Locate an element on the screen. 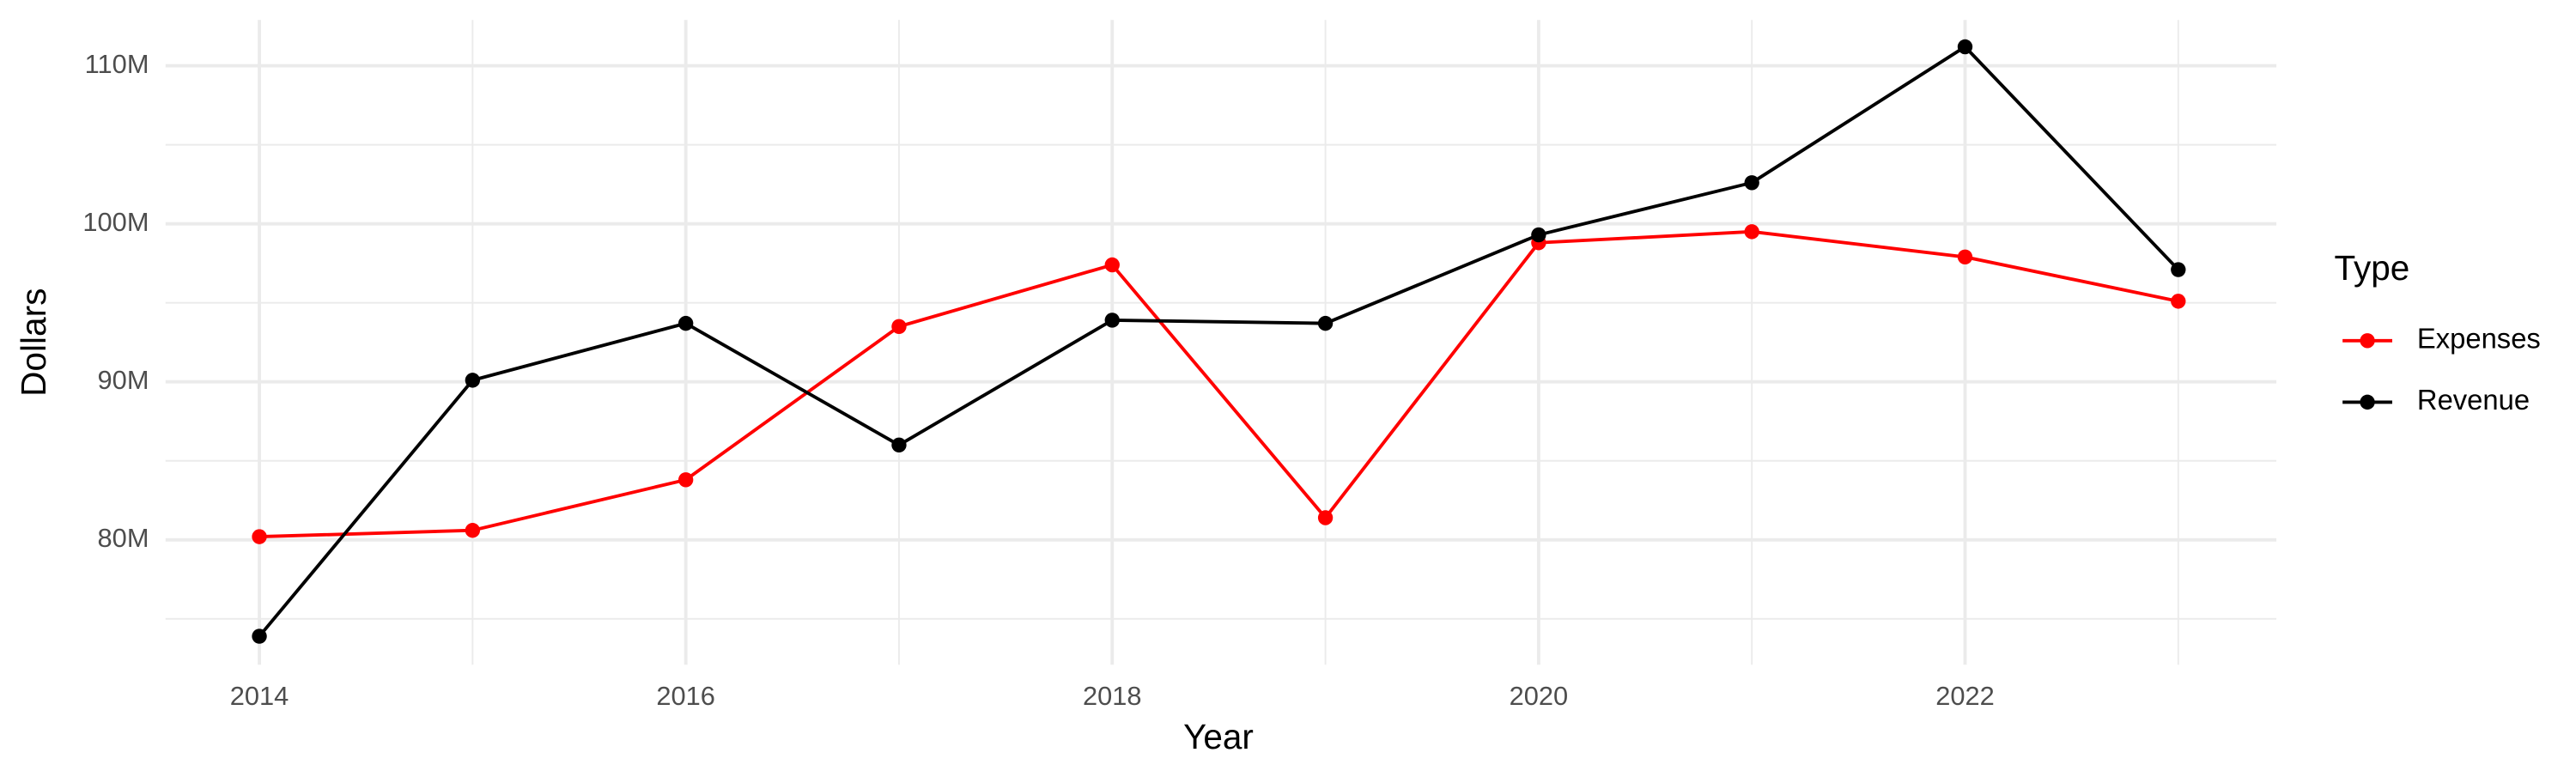  y-axis-title: Dollars is located at coordinates (33, 342).